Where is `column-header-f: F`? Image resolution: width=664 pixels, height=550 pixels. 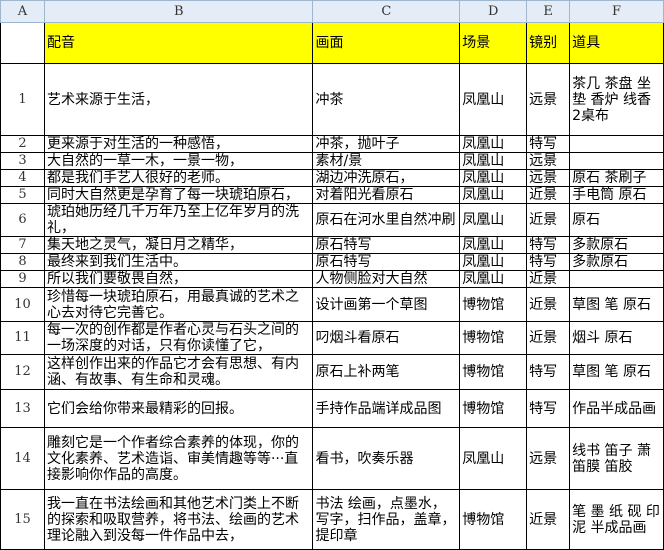
column-header-f: F is located at coordinates (616, 11).